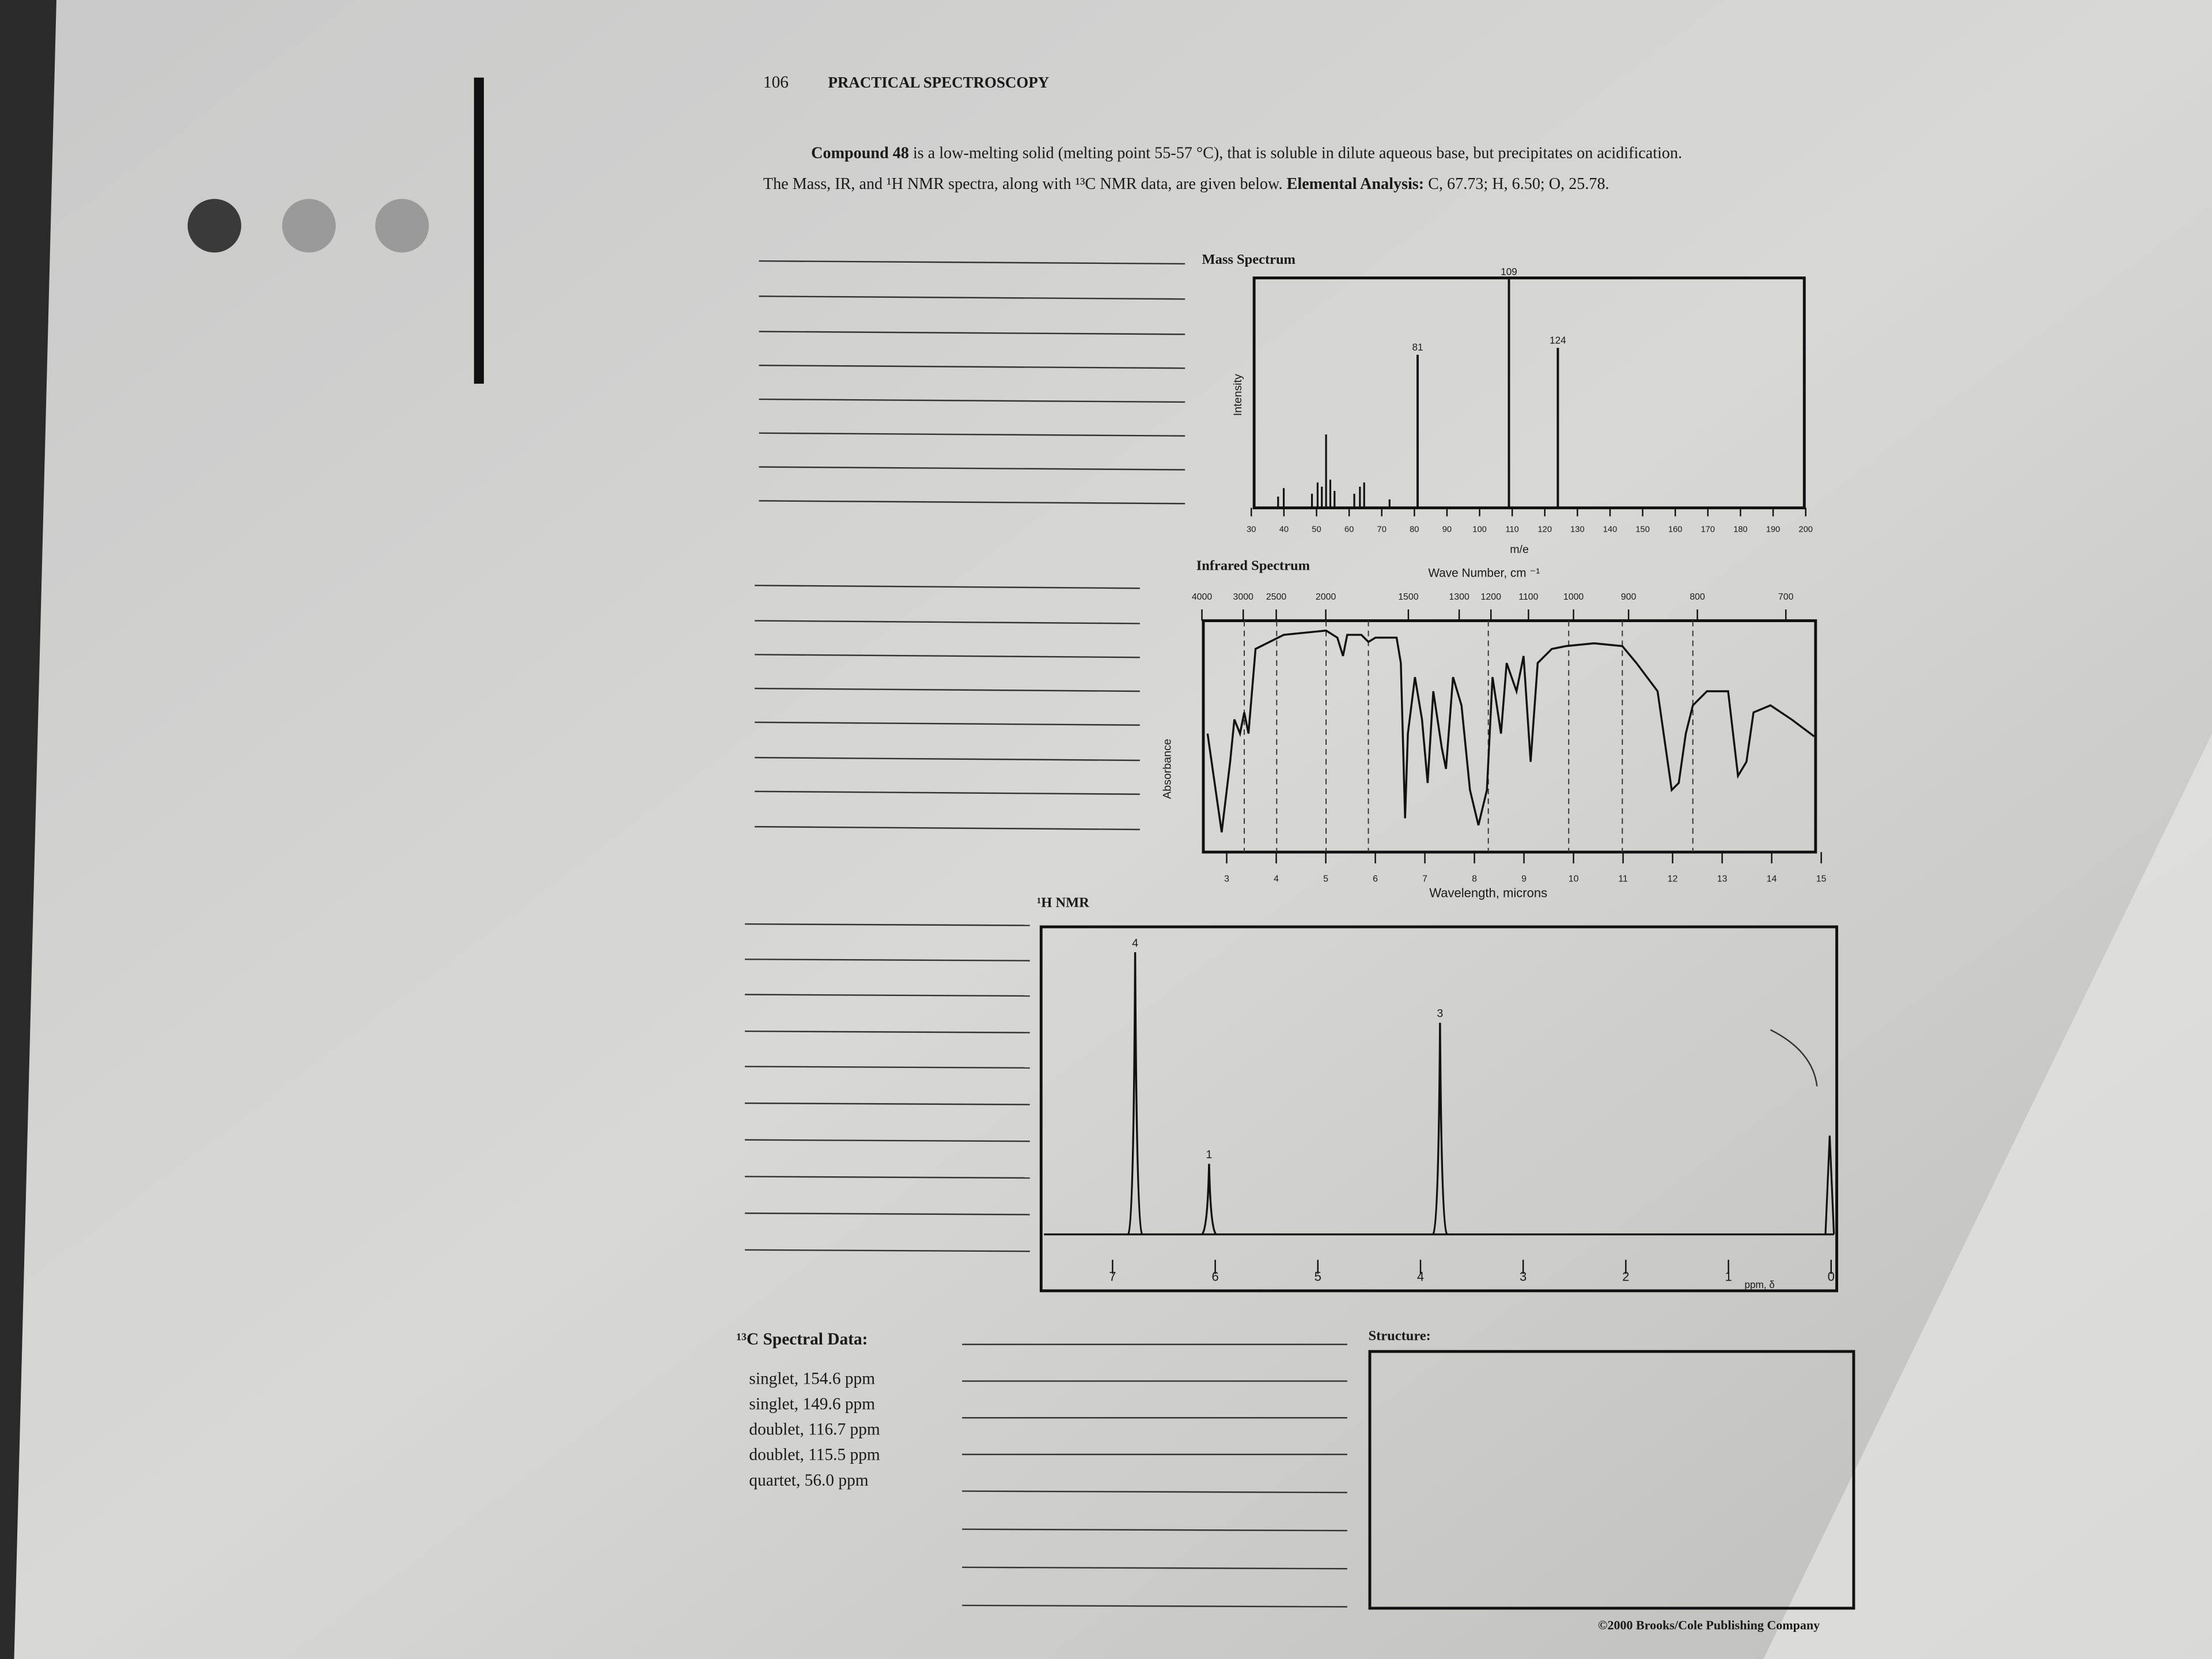  Describe the element at coordinates (1697, 597) in the screenshot. I see `ir-wavenumber-label: 800` at that location.